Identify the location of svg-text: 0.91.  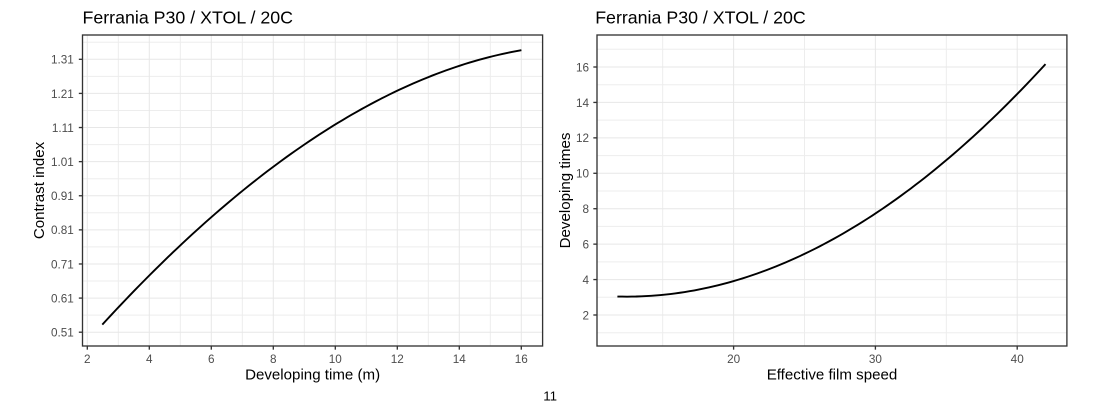
(62, 196).